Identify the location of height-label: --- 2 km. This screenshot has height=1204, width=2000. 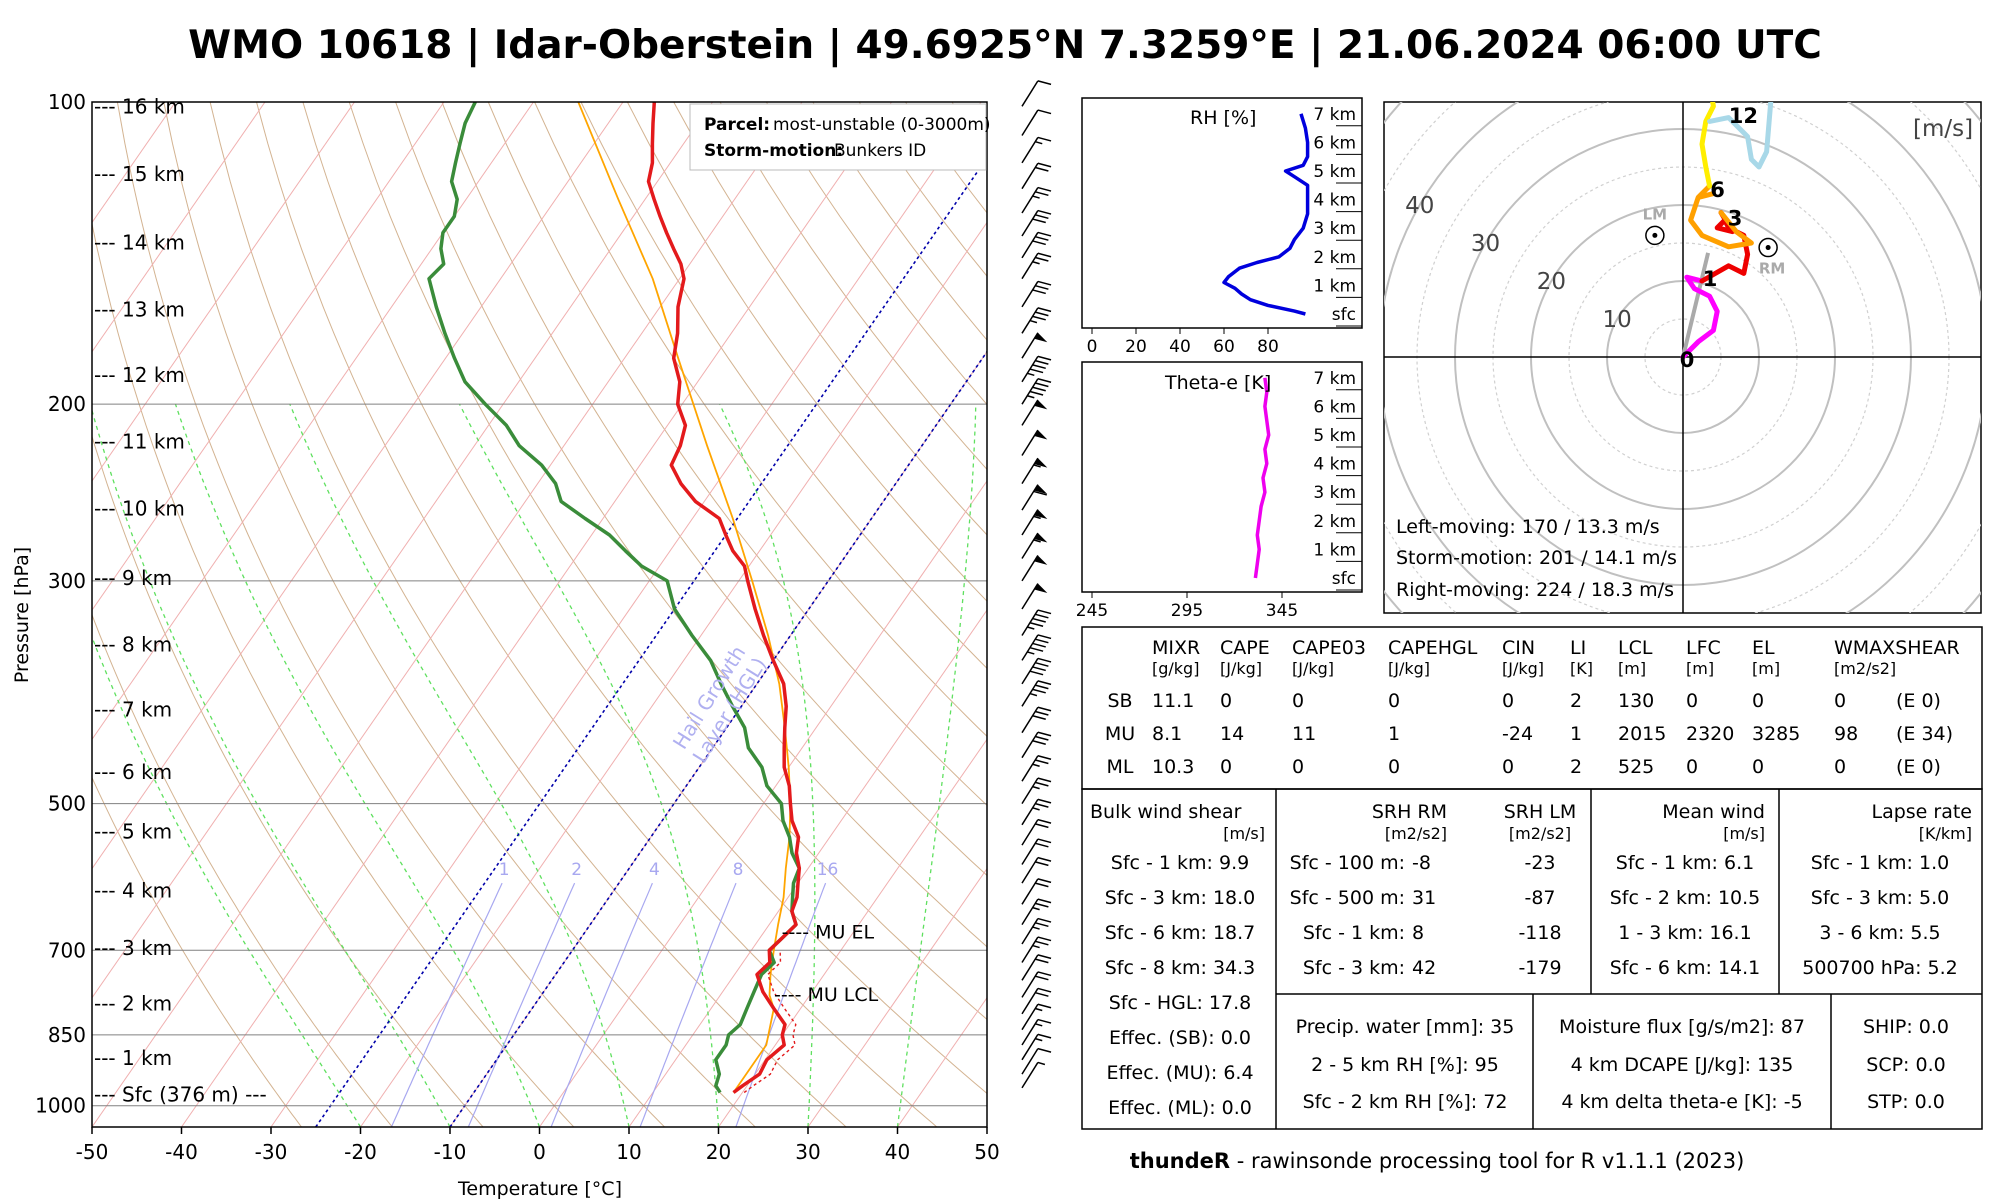
(133, 1004).